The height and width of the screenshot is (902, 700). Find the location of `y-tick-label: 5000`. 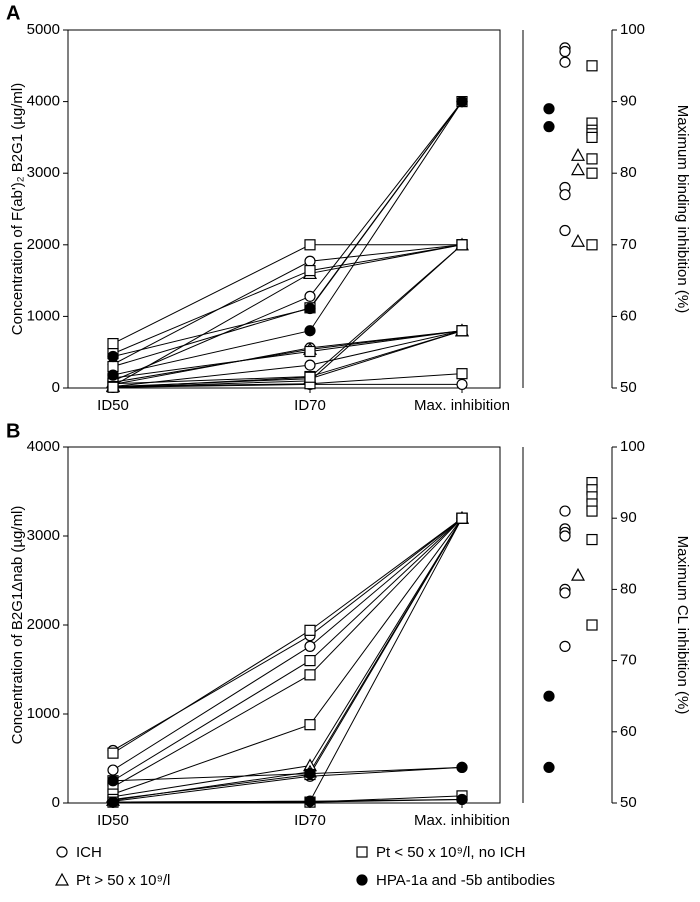

y-tick-label: 5000 is located at coordinates (43, 29).